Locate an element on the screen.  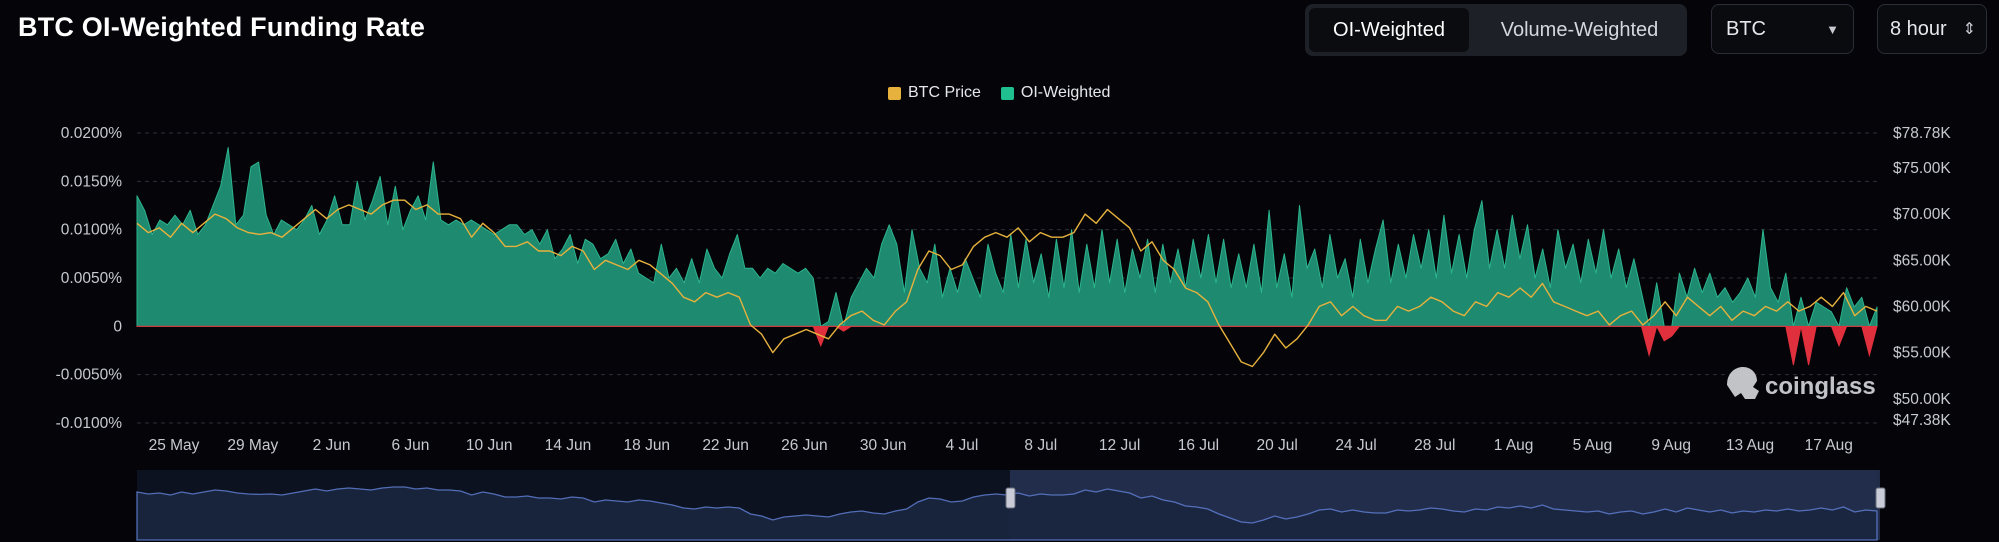
tab-oi-weighted: OI-Weighted is located at coordinates (1389, 30).